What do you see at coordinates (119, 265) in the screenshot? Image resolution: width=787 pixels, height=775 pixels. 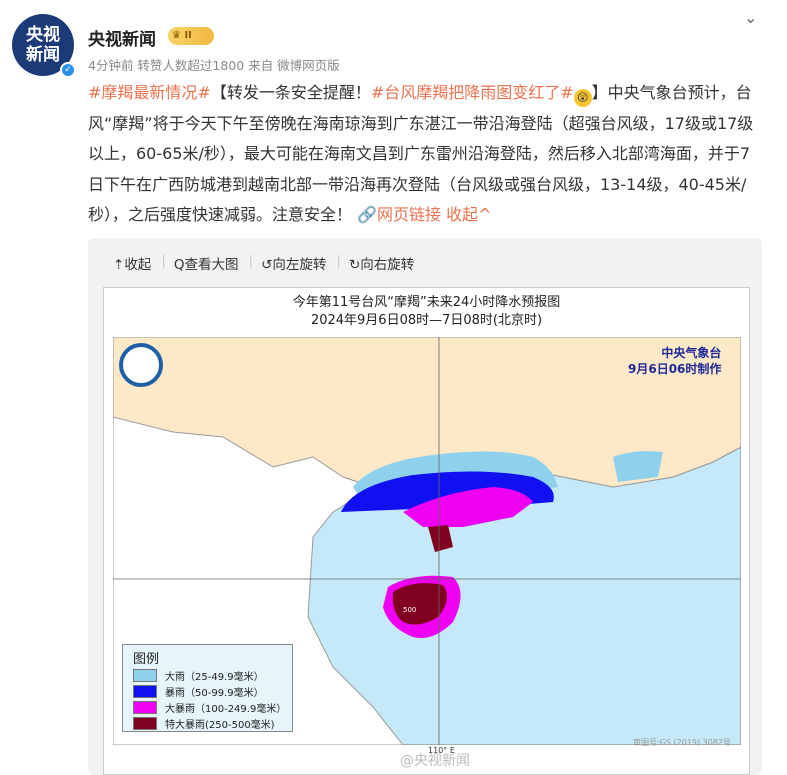 I see `upload-arrow-icon: ⇡` at bounding box center [119, 265].